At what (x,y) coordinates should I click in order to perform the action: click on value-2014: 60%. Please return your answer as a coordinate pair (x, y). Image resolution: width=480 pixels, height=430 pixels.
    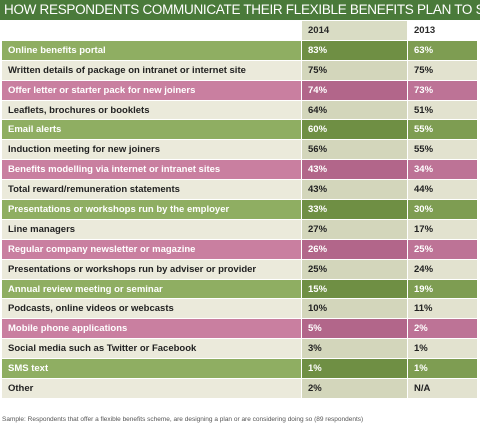
    Looking at the image, I should click on (355, 130).